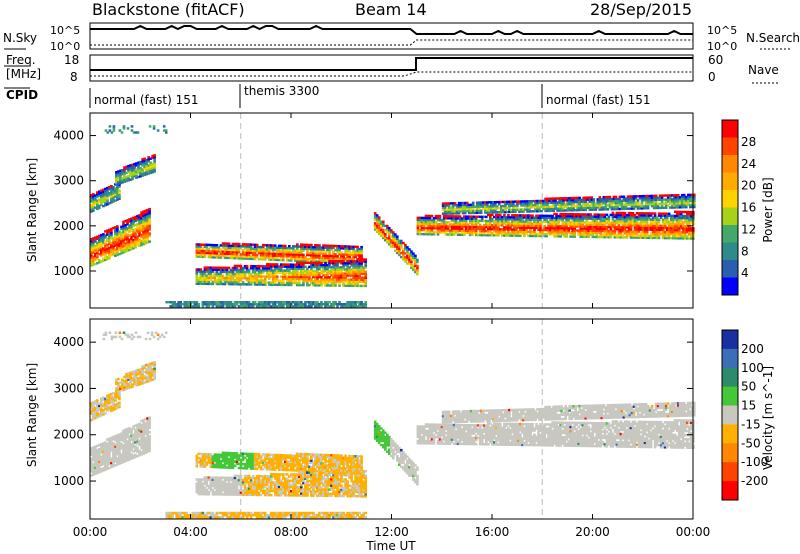 Image resolution: width=800 pixels, height=554 pixels. I want to click on freq-unit: [MHz], so click(23, 74).